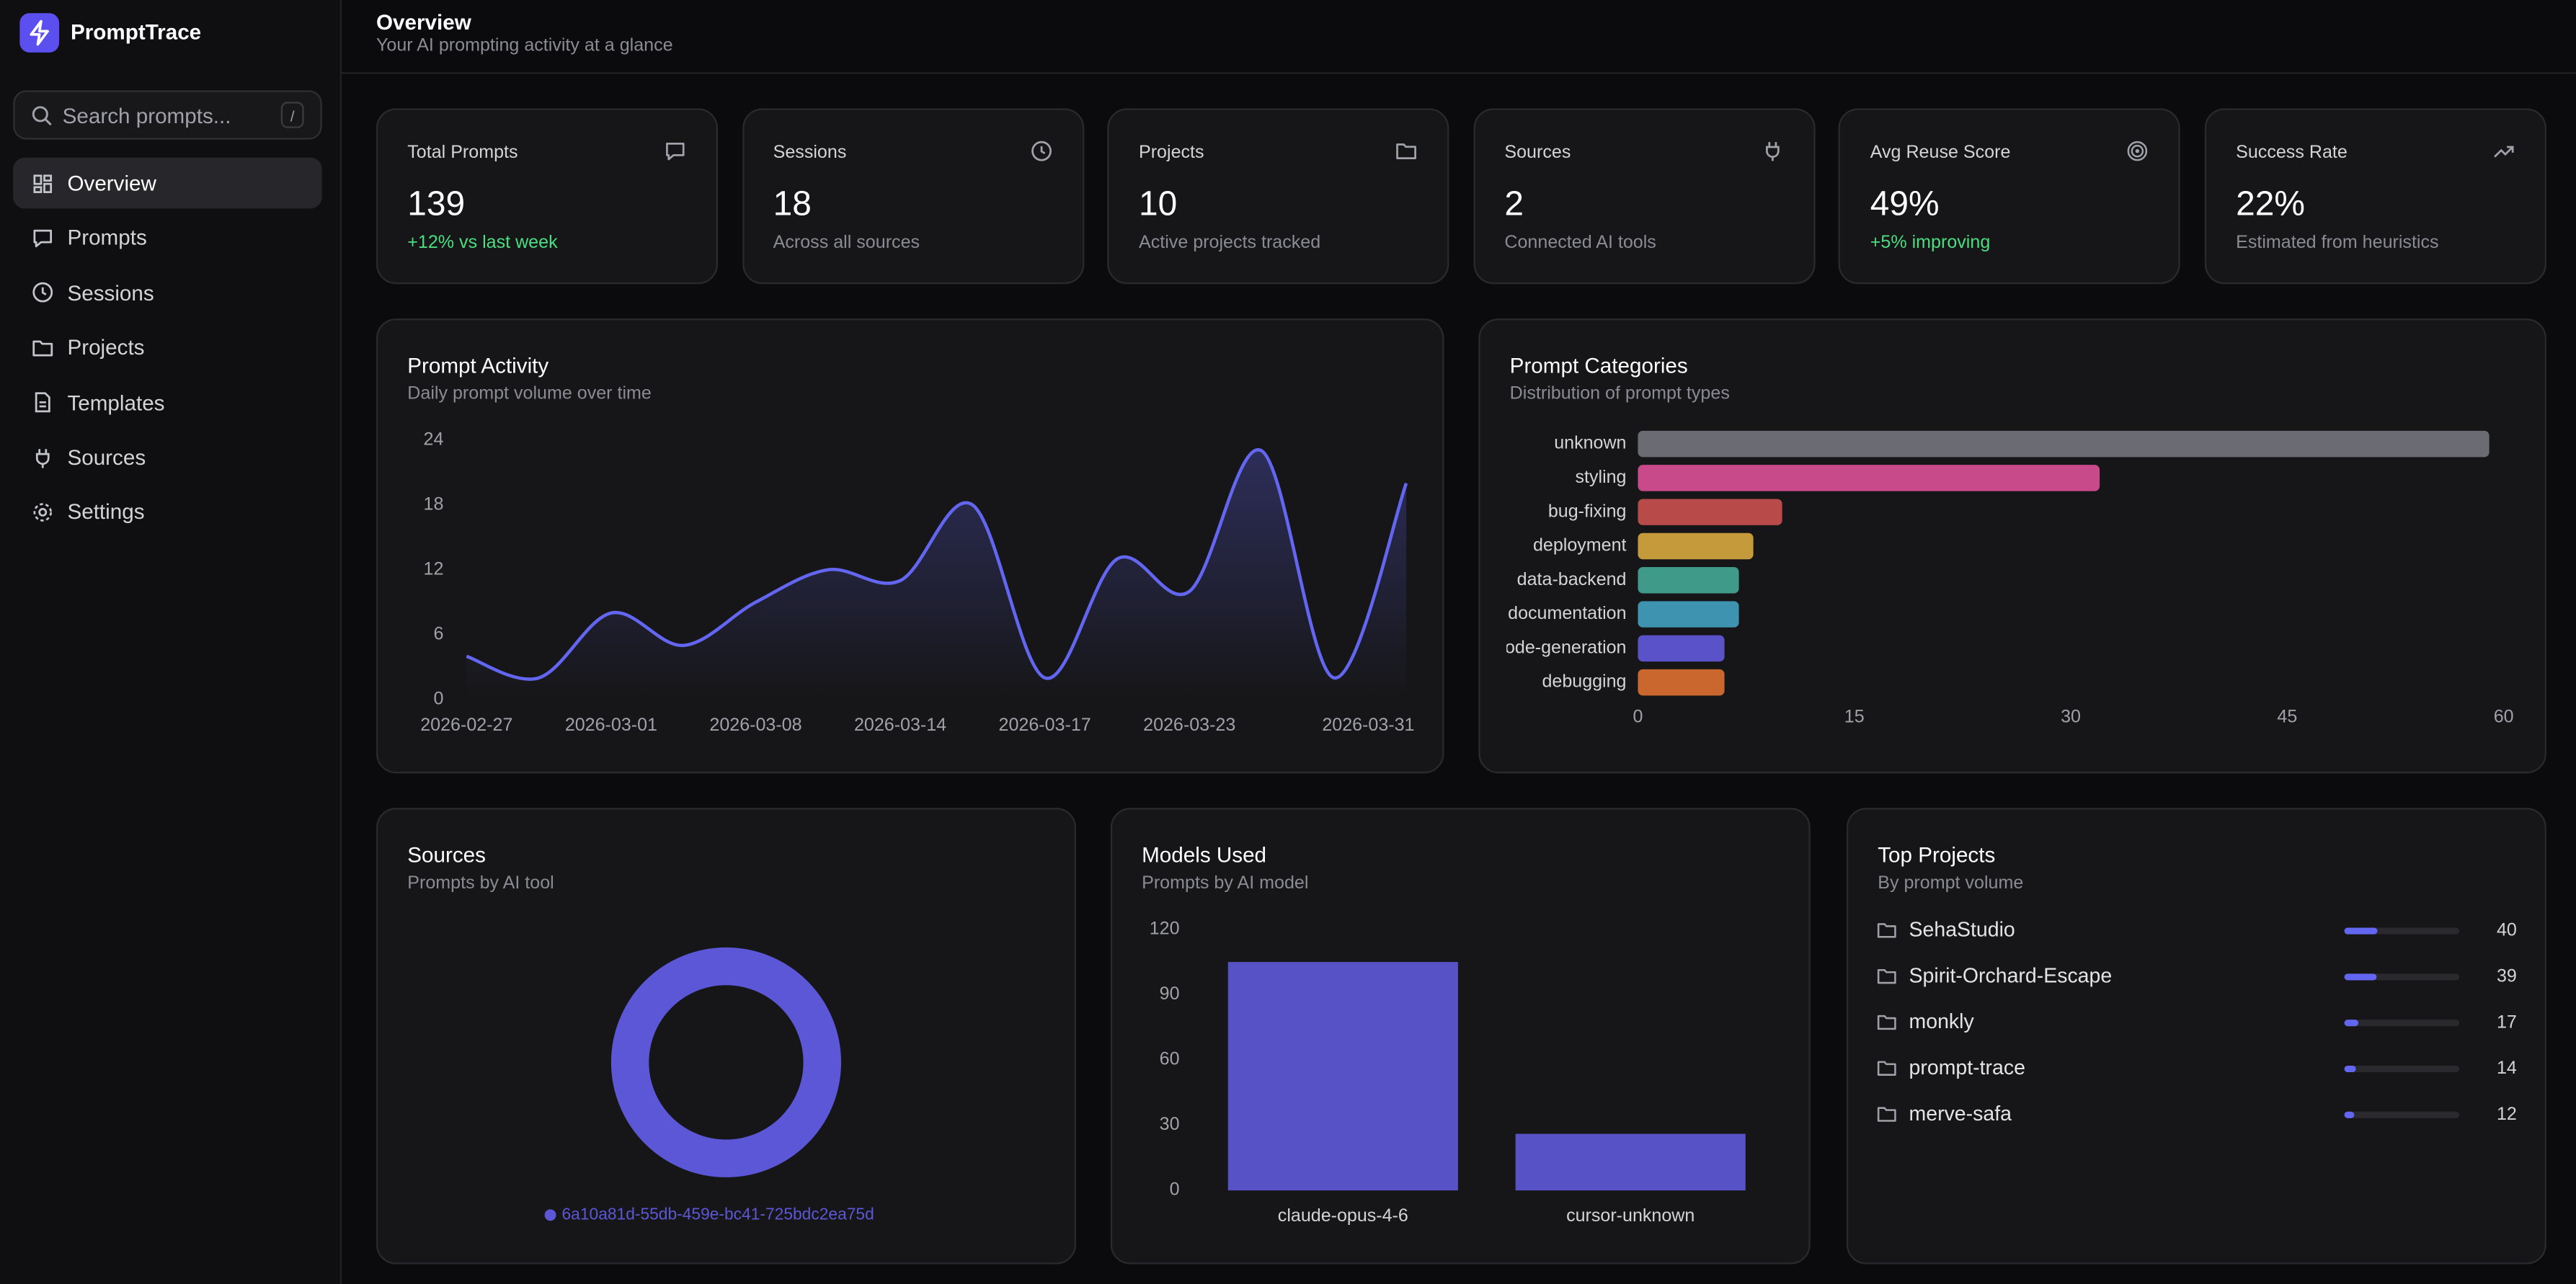 The image size is (2576, 1284). I want to click on stat-note: +12% vs last week, so click(483, 243).